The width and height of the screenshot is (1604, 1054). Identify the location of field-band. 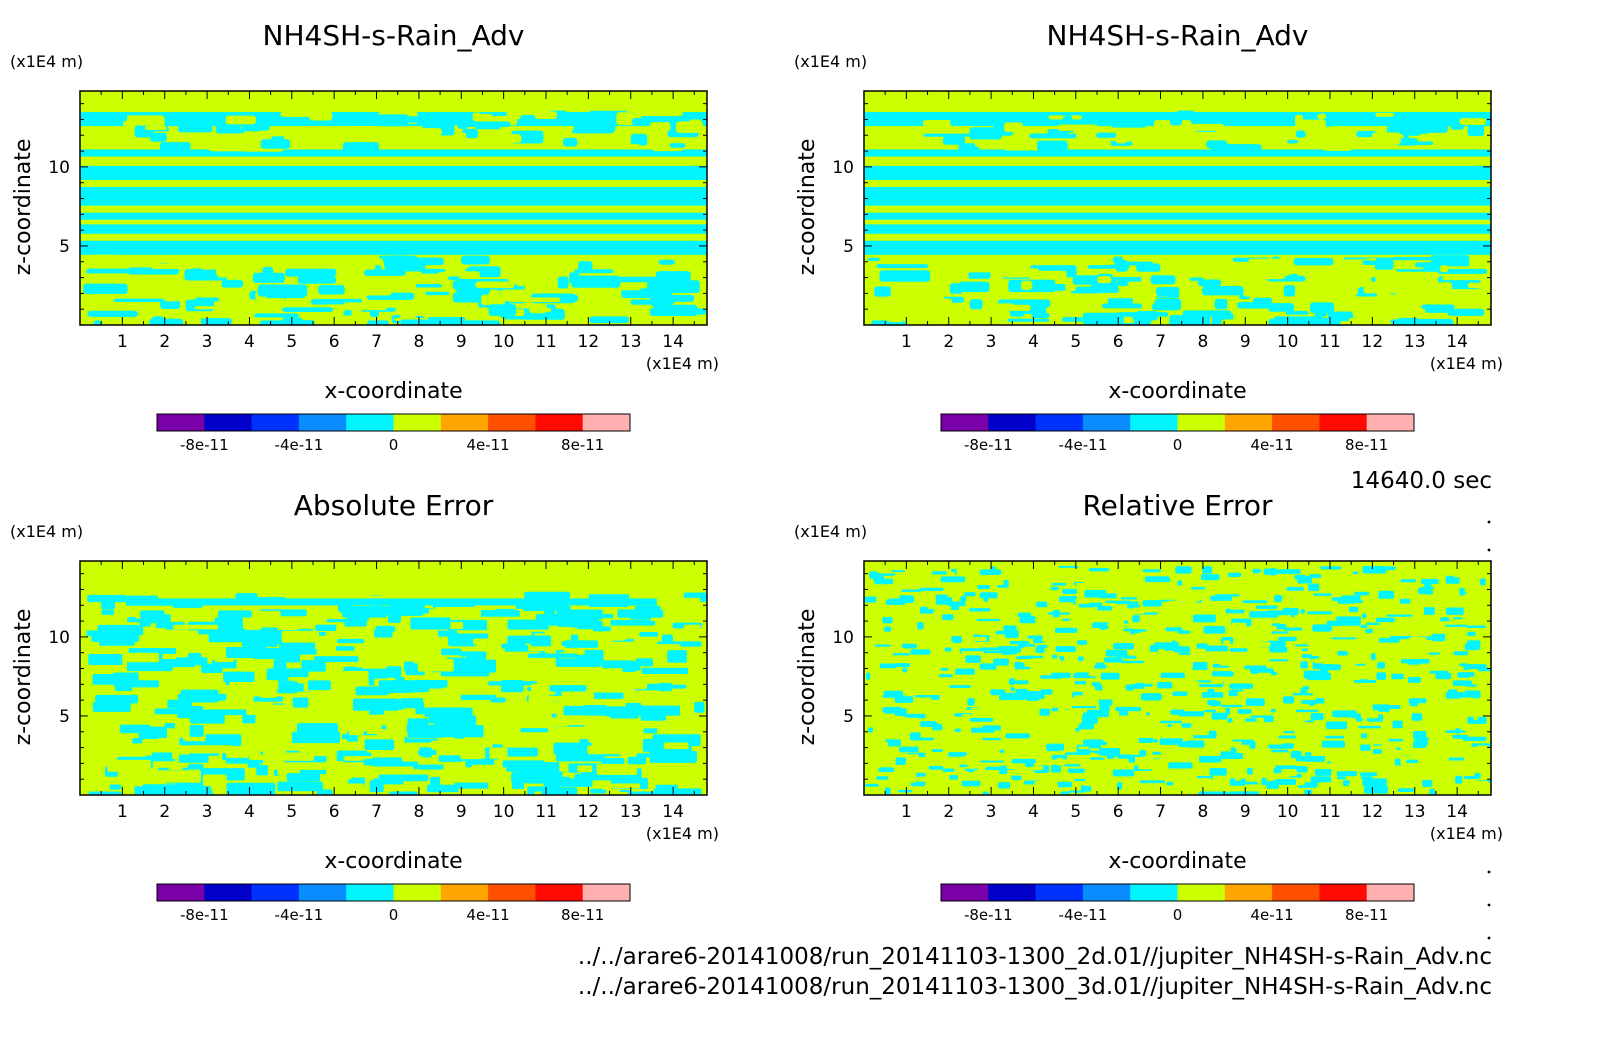
(1177, 196).